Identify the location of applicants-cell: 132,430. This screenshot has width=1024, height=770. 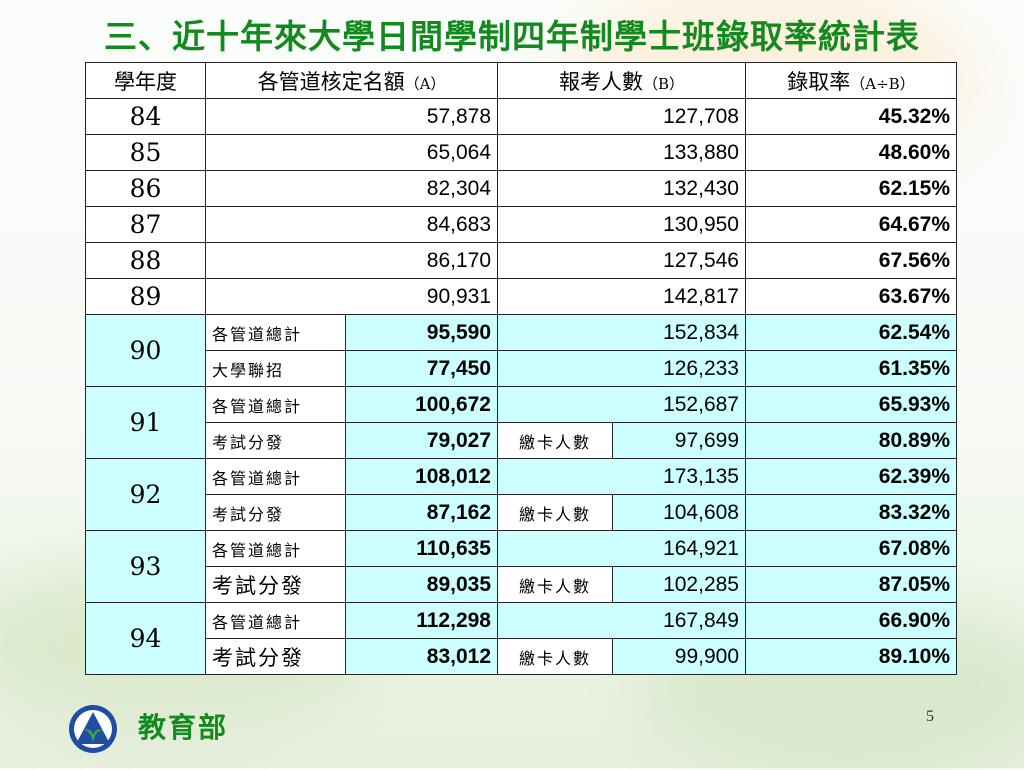
(621, 188).